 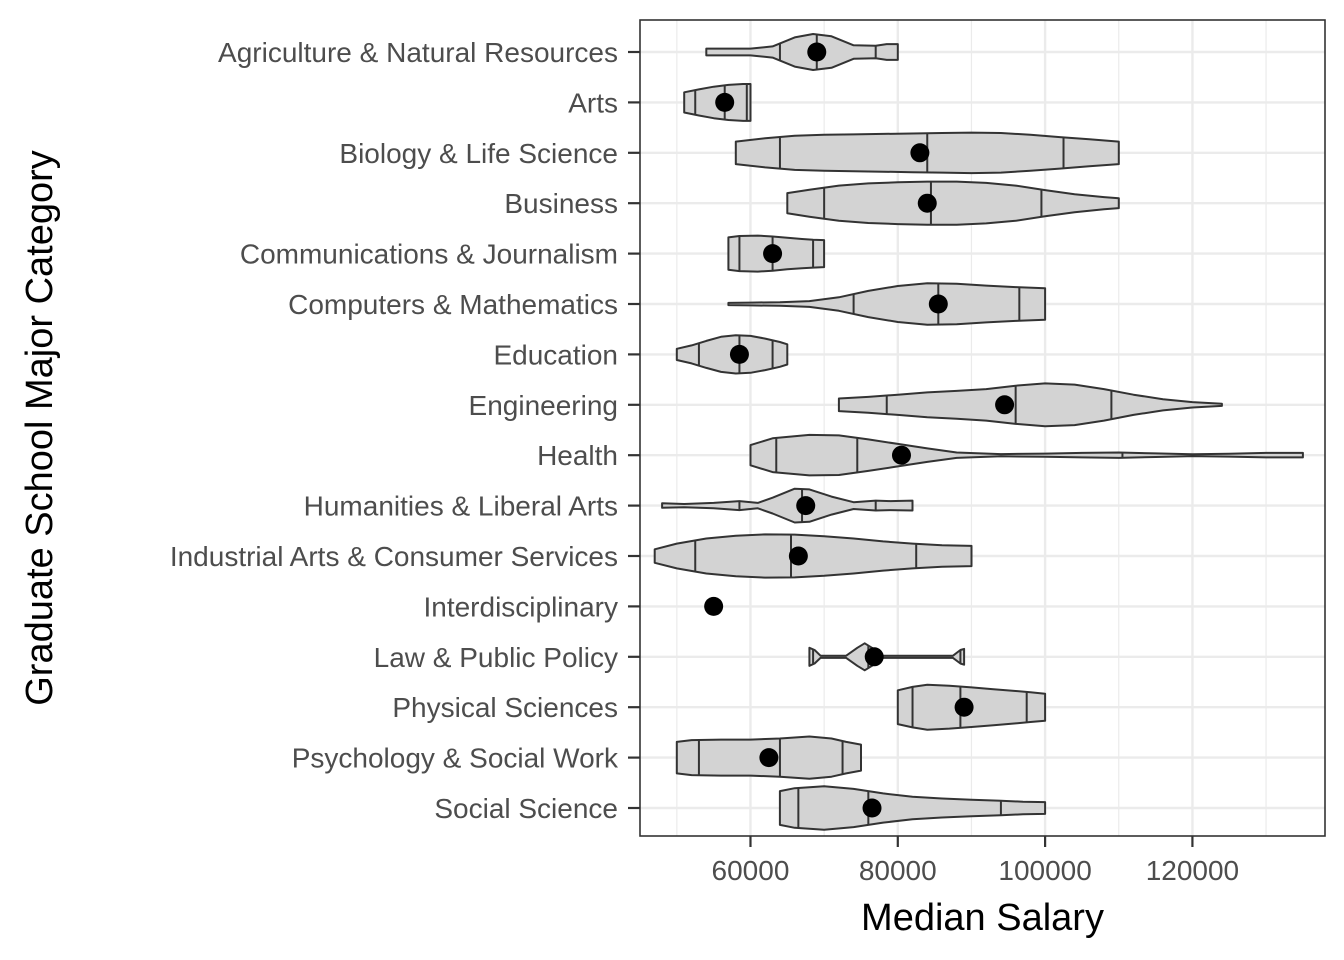 I want to click on y-tick-label: Humanities & Liberal Arts, so click(x=461, y=506).